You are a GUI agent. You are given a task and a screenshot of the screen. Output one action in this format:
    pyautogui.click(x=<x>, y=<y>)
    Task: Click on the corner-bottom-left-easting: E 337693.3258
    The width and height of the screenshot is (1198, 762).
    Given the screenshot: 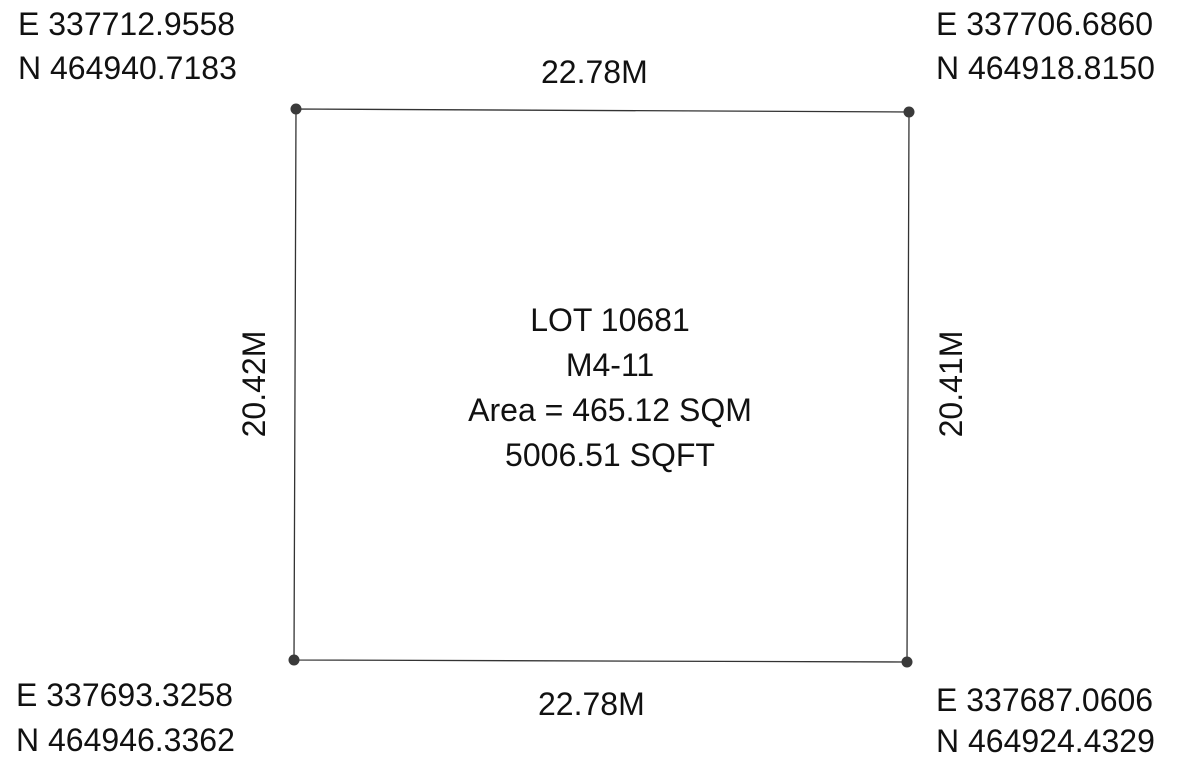 What is the action you would take?
    pyautogui.click(x=125, y=695)
    